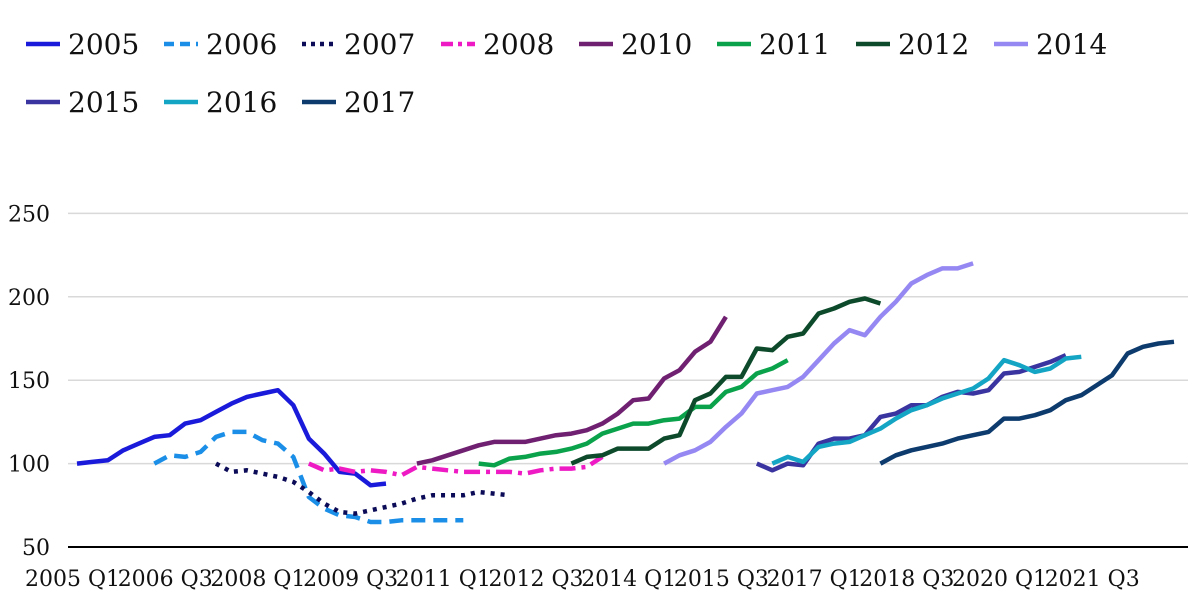 The height and width of the screenshot is (600, 1200). I want to click on legend-item-2015: 2015, so click(82, 102).